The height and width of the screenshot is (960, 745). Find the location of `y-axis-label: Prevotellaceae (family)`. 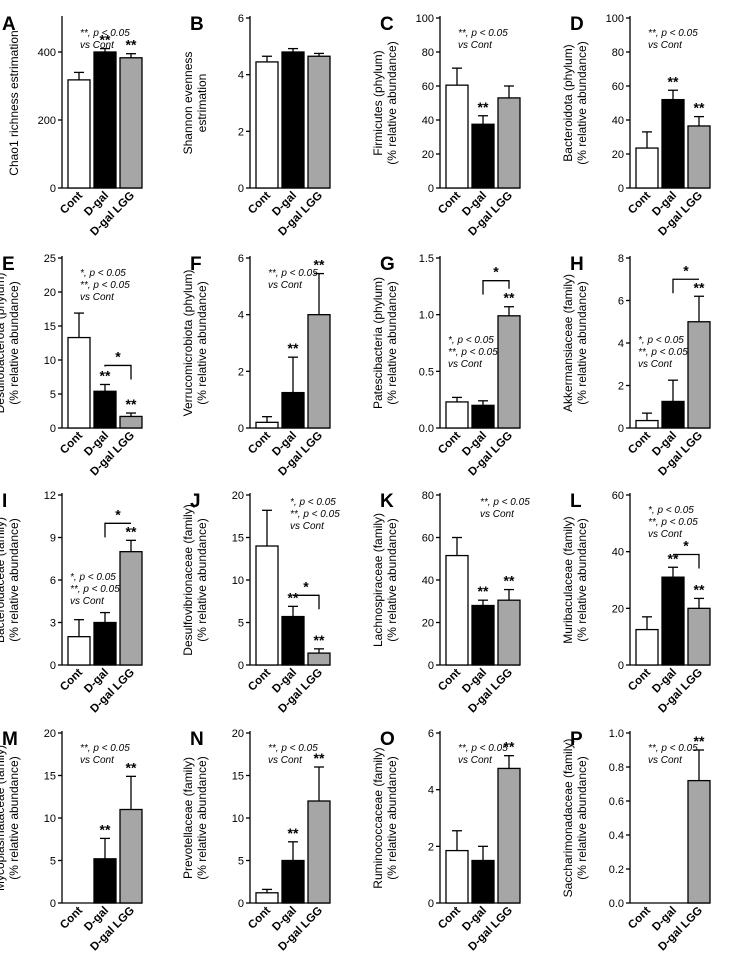

y-axis-label: Prevotellaceae (family) is located at coordinates (188, 818).